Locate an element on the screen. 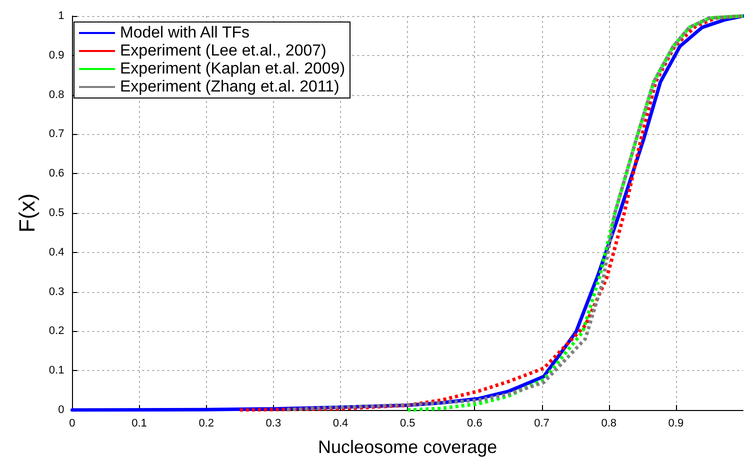  y-tick-label: 0 is located at coordinates (61, 410).